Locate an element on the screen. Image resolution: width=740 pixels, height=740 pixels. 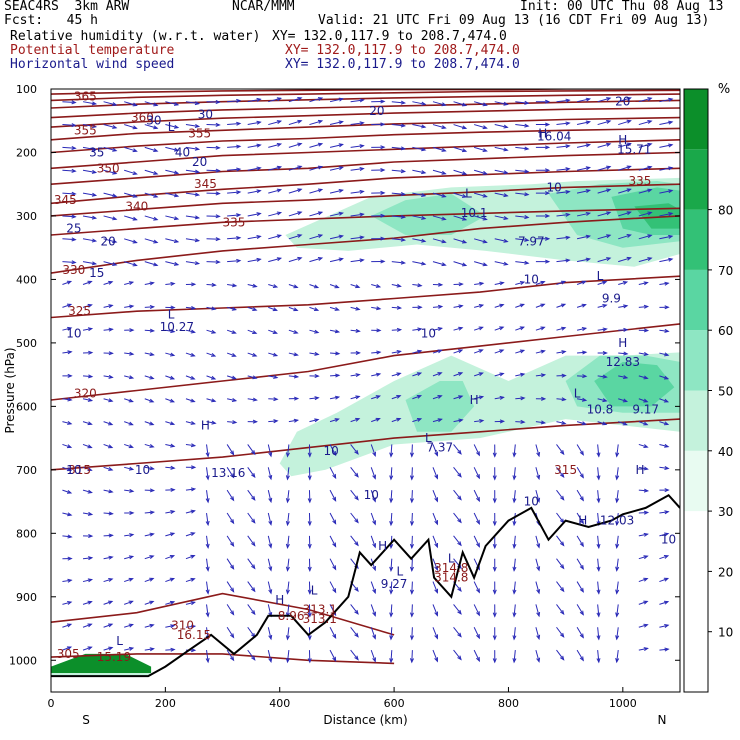
theta-label-15: 355 is located at coordinates (85, 130).